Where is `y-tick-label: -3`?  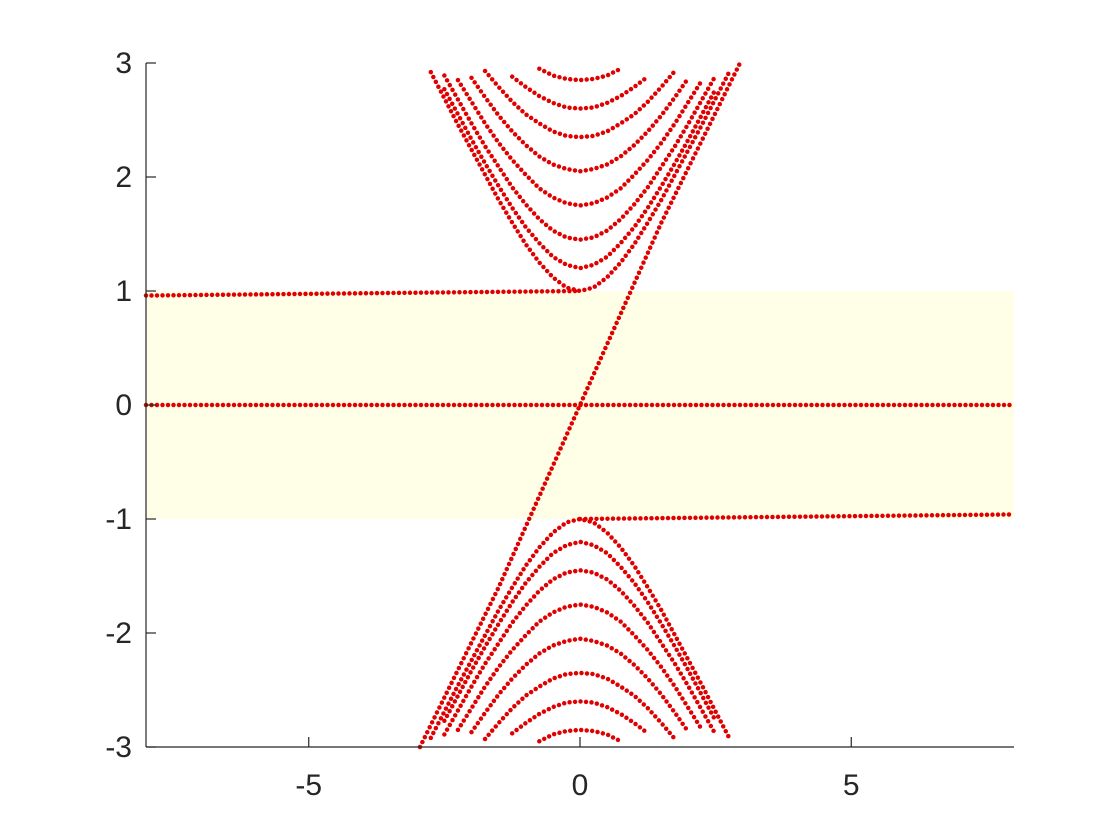 y-tick-label: -3 is located at coordinates (118, 747).